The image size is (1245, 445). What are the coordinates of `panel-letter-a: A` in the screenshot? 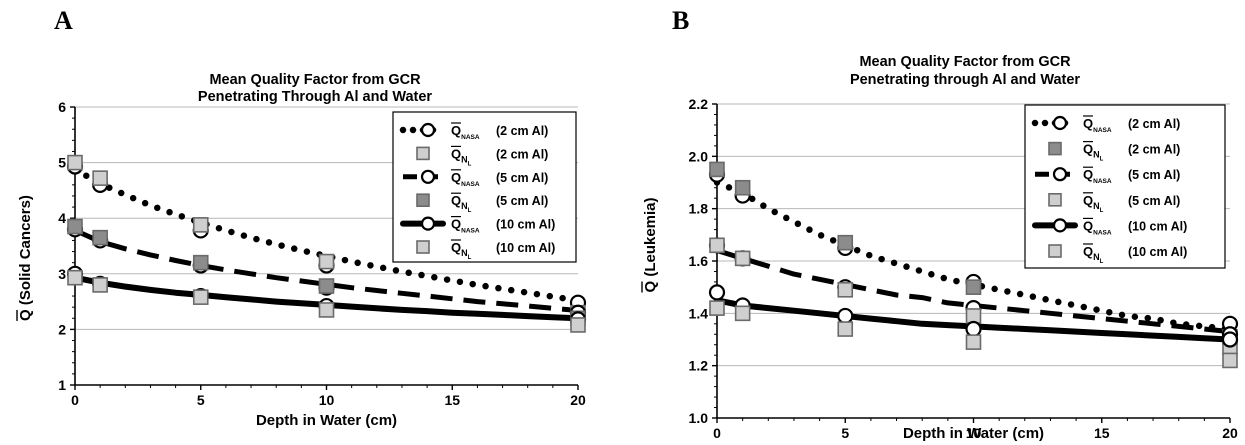 It's located at (63, 20).